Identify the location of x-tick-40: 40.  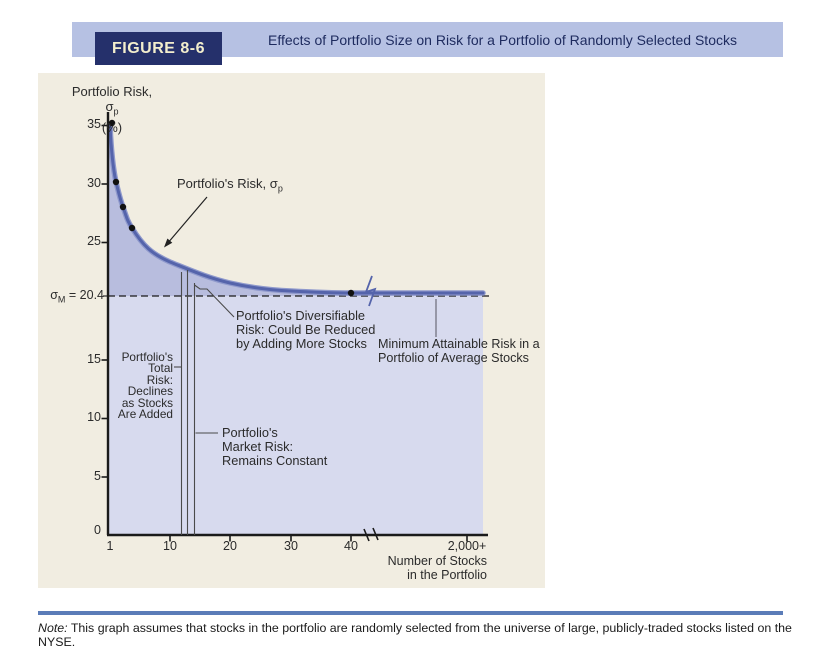
(351, 546).